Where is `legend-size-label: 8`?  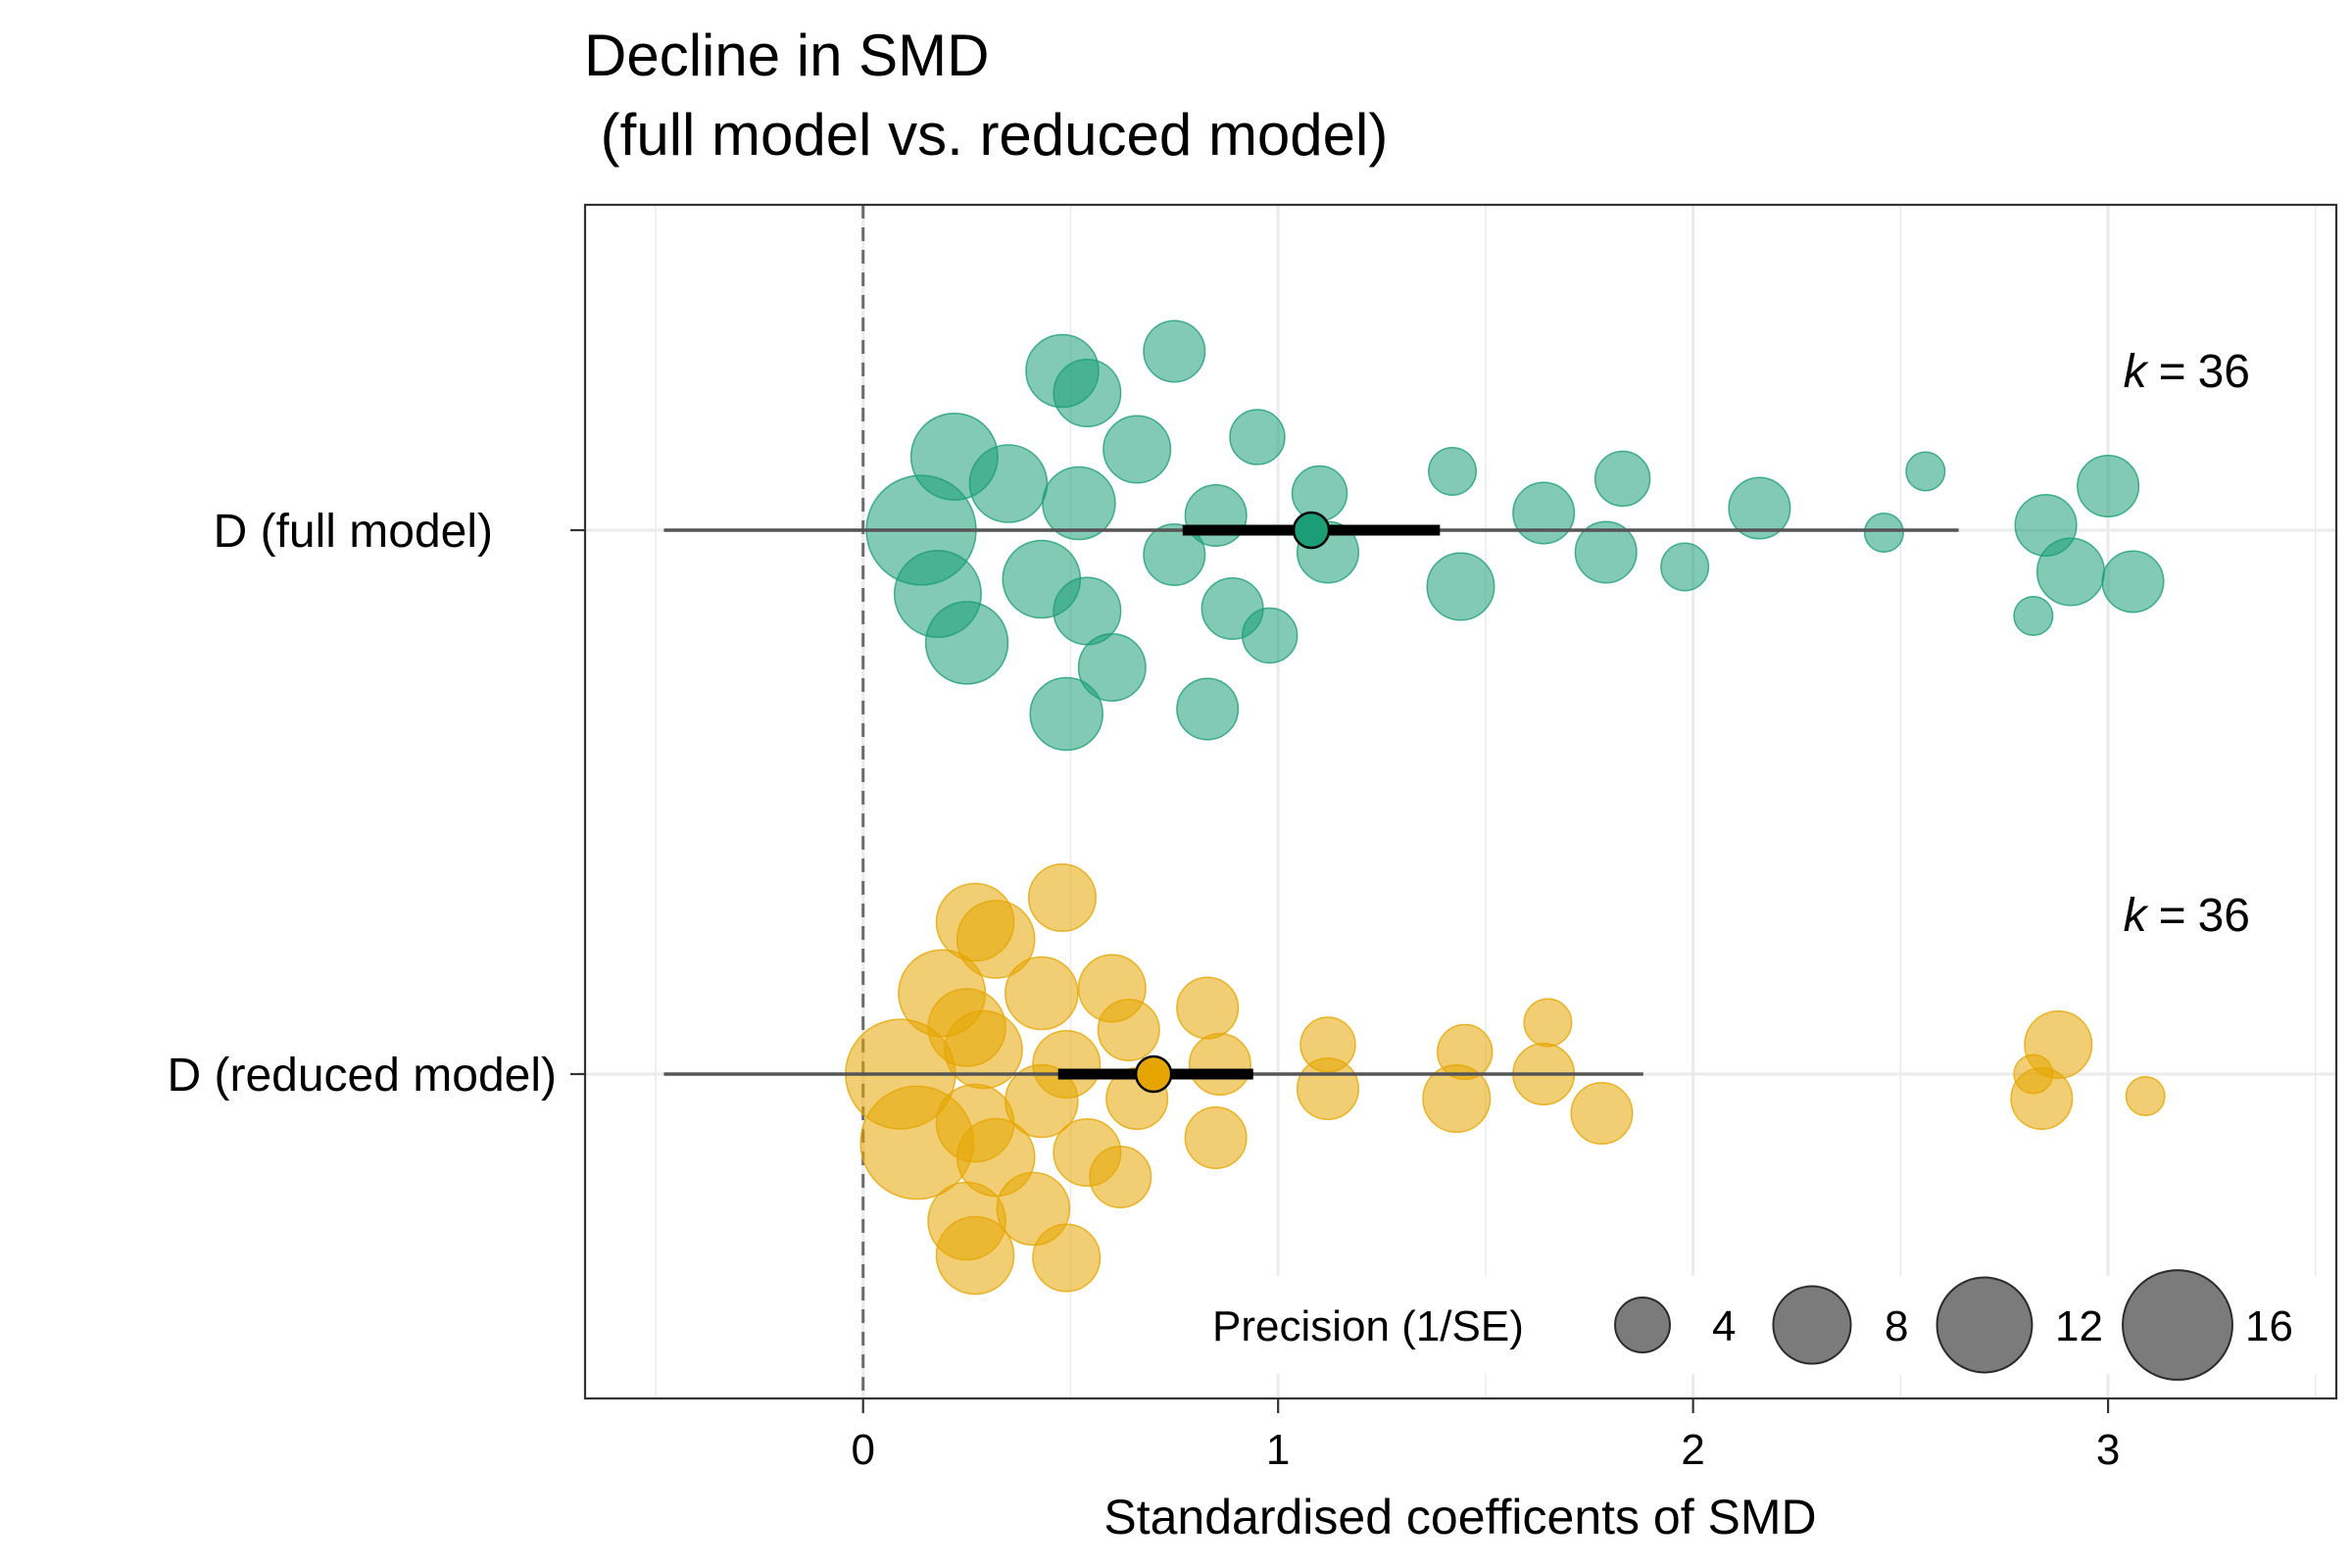
legend-size-label: 8 is located at coordinates (1896, 1326).